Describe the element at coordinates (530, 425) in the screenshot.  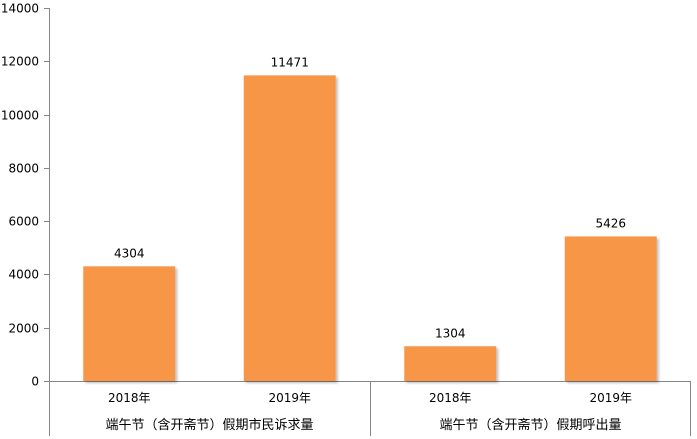
I see `group-label: 端午节（含开斋节）假期呼出量` at that location.